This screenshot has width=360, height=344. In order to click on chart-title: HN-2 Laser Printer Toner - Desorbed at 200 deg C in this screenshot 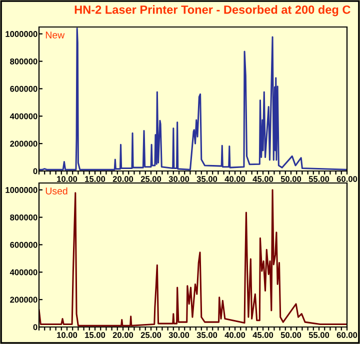, I will do `click(212, 10)`.